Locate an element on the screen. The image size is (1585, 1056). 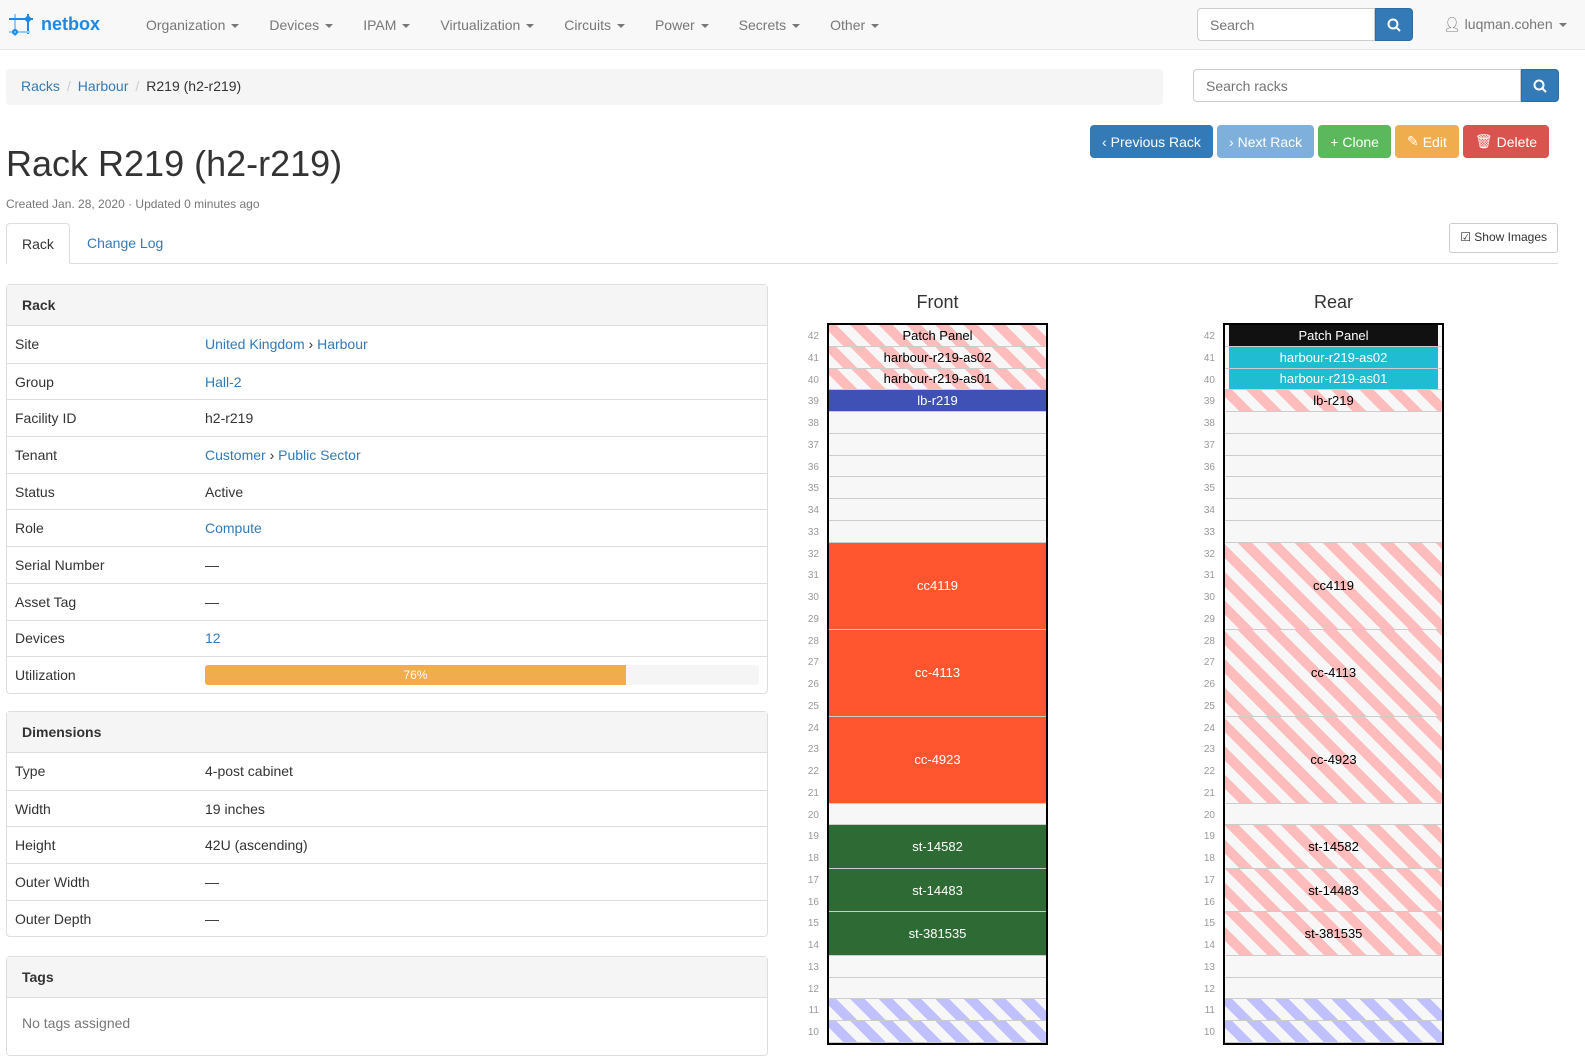
field-value: 12 is located at coordinates (213, 638).